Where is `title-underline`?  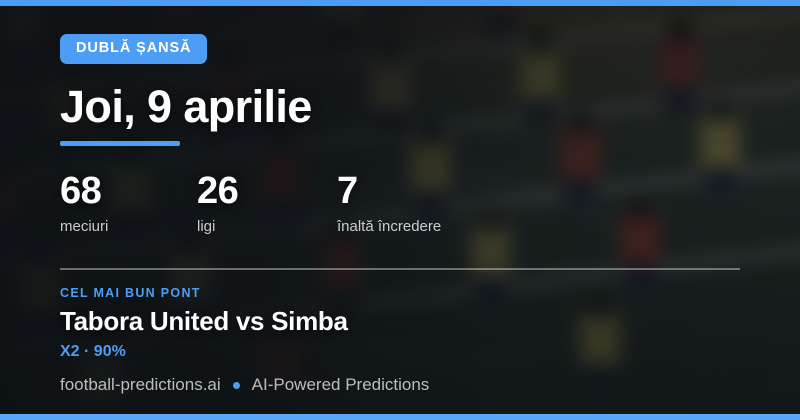
title-underline is located at coordinates (120, 143).